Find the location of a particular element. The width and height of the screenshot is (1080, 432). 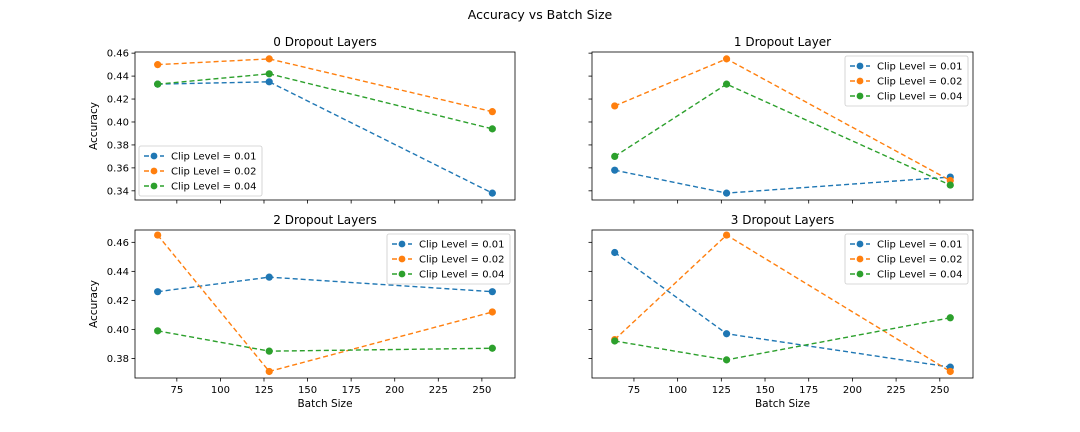

y-axis-label: Accuracy is located at coordinates (94, 126).